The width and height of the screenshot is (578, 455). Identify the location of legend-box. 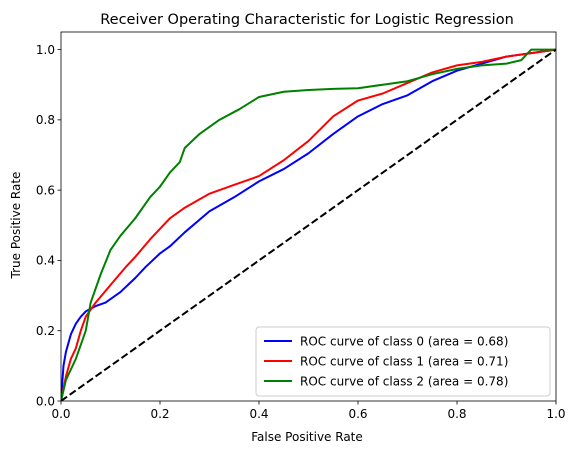
(403, 361).